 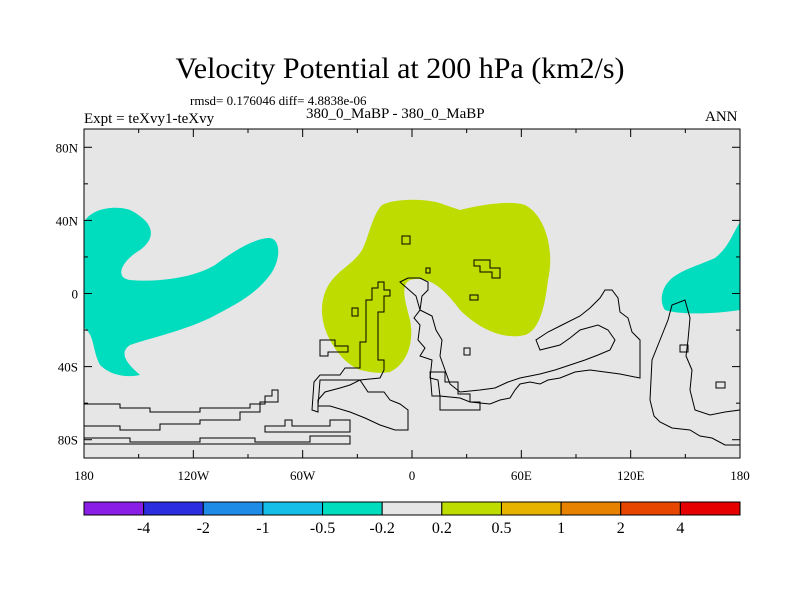 I want to click on y-tick-label: 0, so click(x=75, y=294).